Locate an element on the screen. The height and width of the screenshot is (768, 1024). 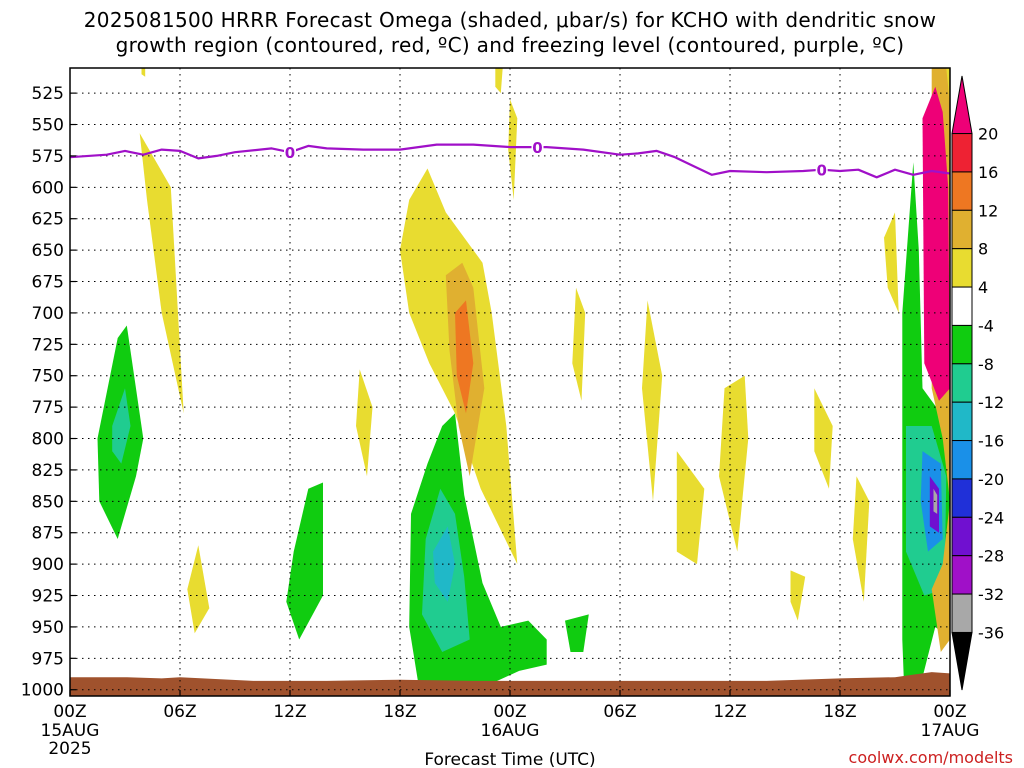
y-tick-label-750: 750 is located at coordinates (48, 377).